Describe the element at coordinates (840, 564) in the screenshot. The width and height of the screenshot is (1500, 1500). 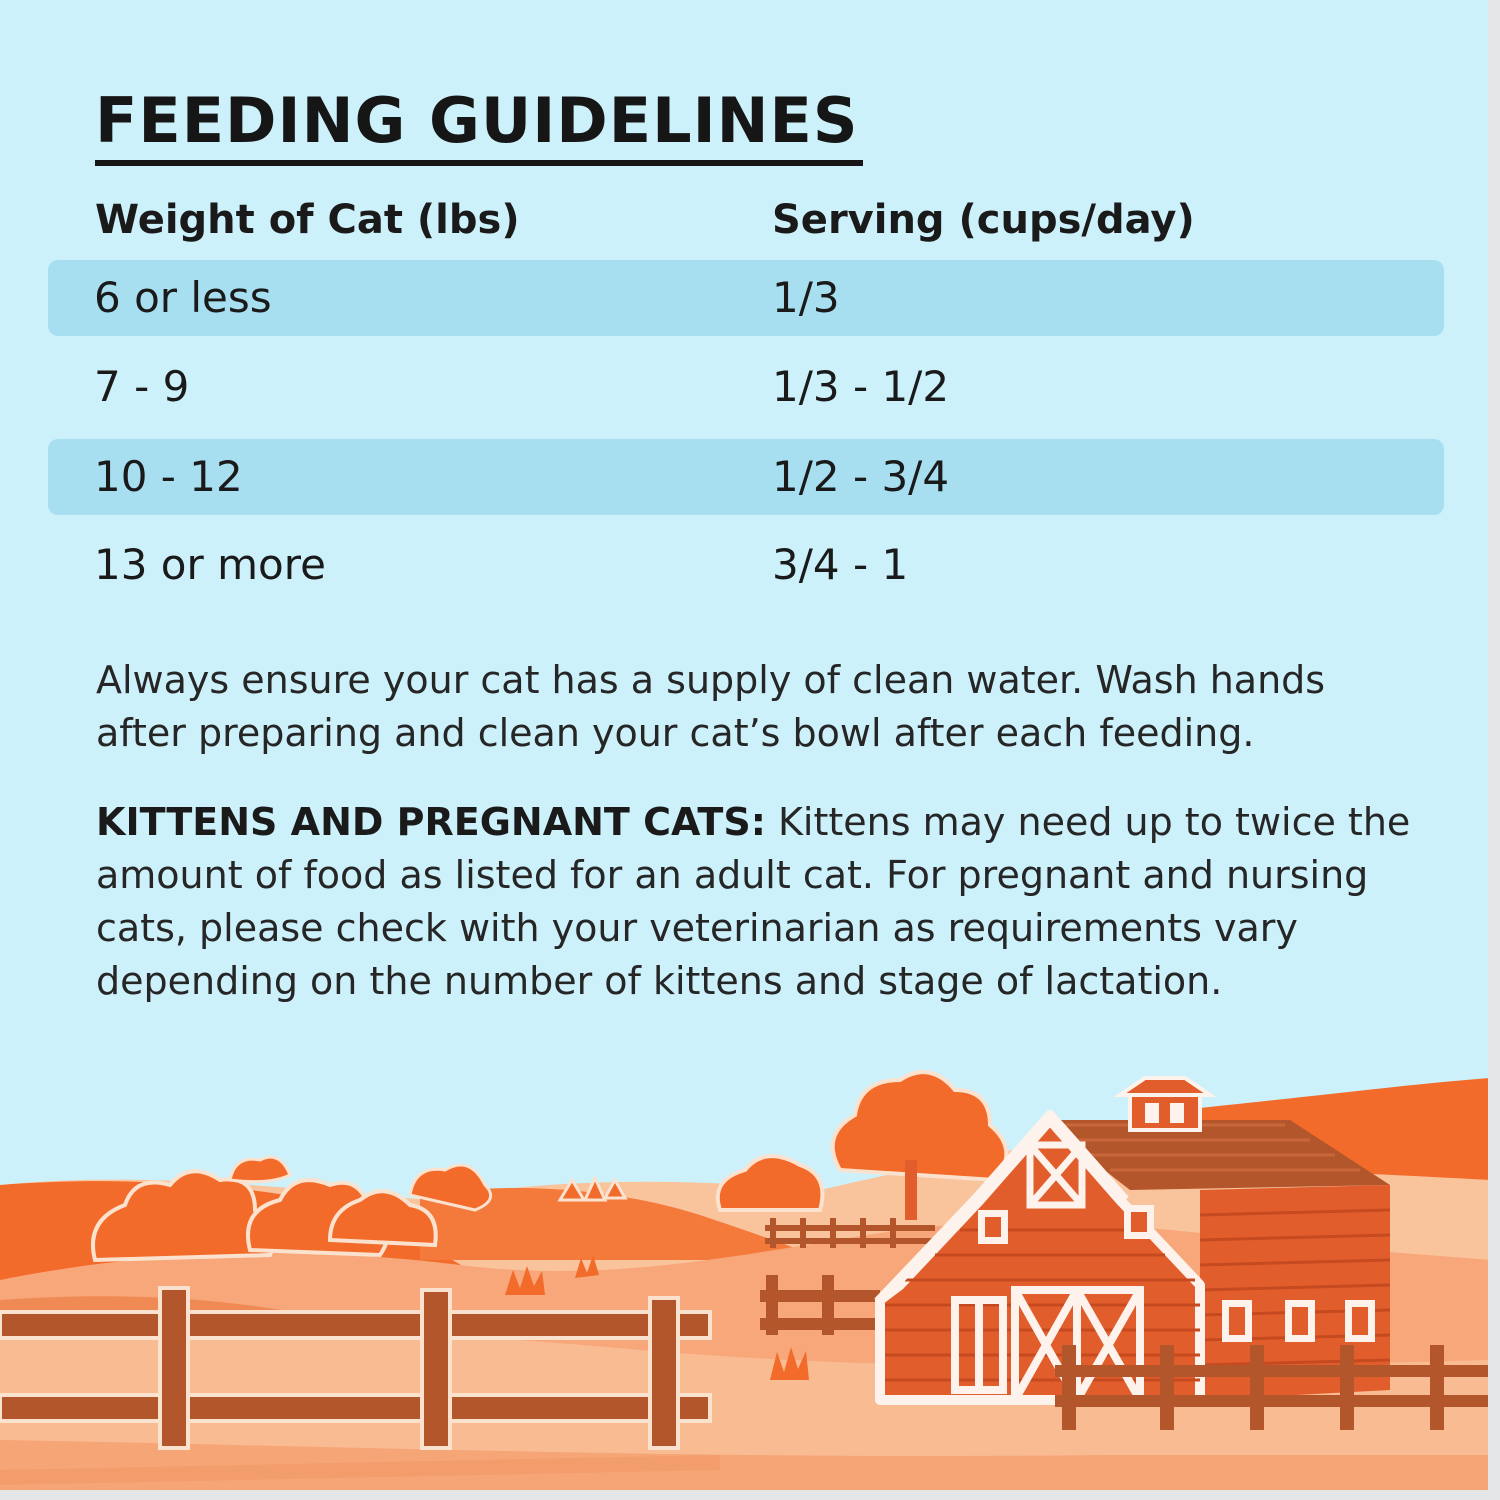
I see `serving-cell: 3/4 - 1` at that location.